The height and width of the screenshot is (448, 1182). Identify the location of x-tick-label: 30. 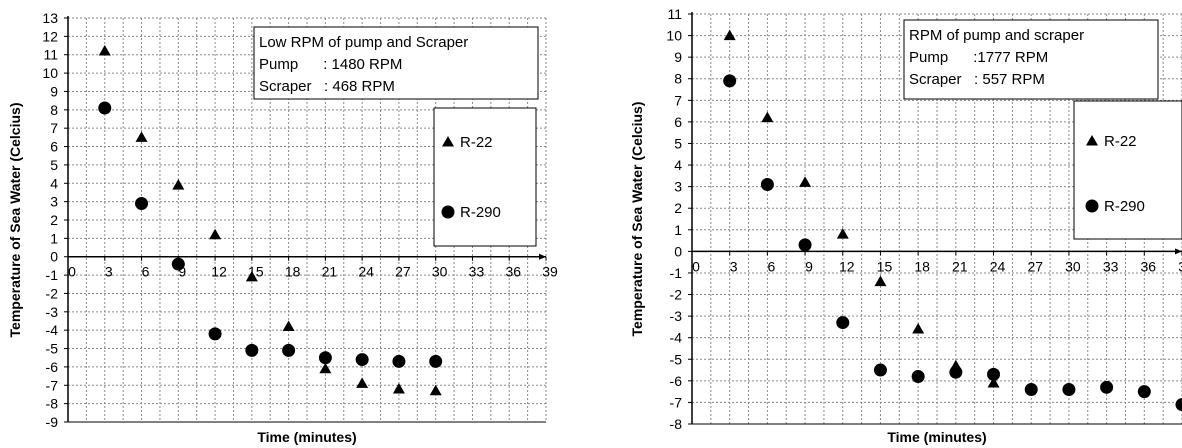
(440, 272).